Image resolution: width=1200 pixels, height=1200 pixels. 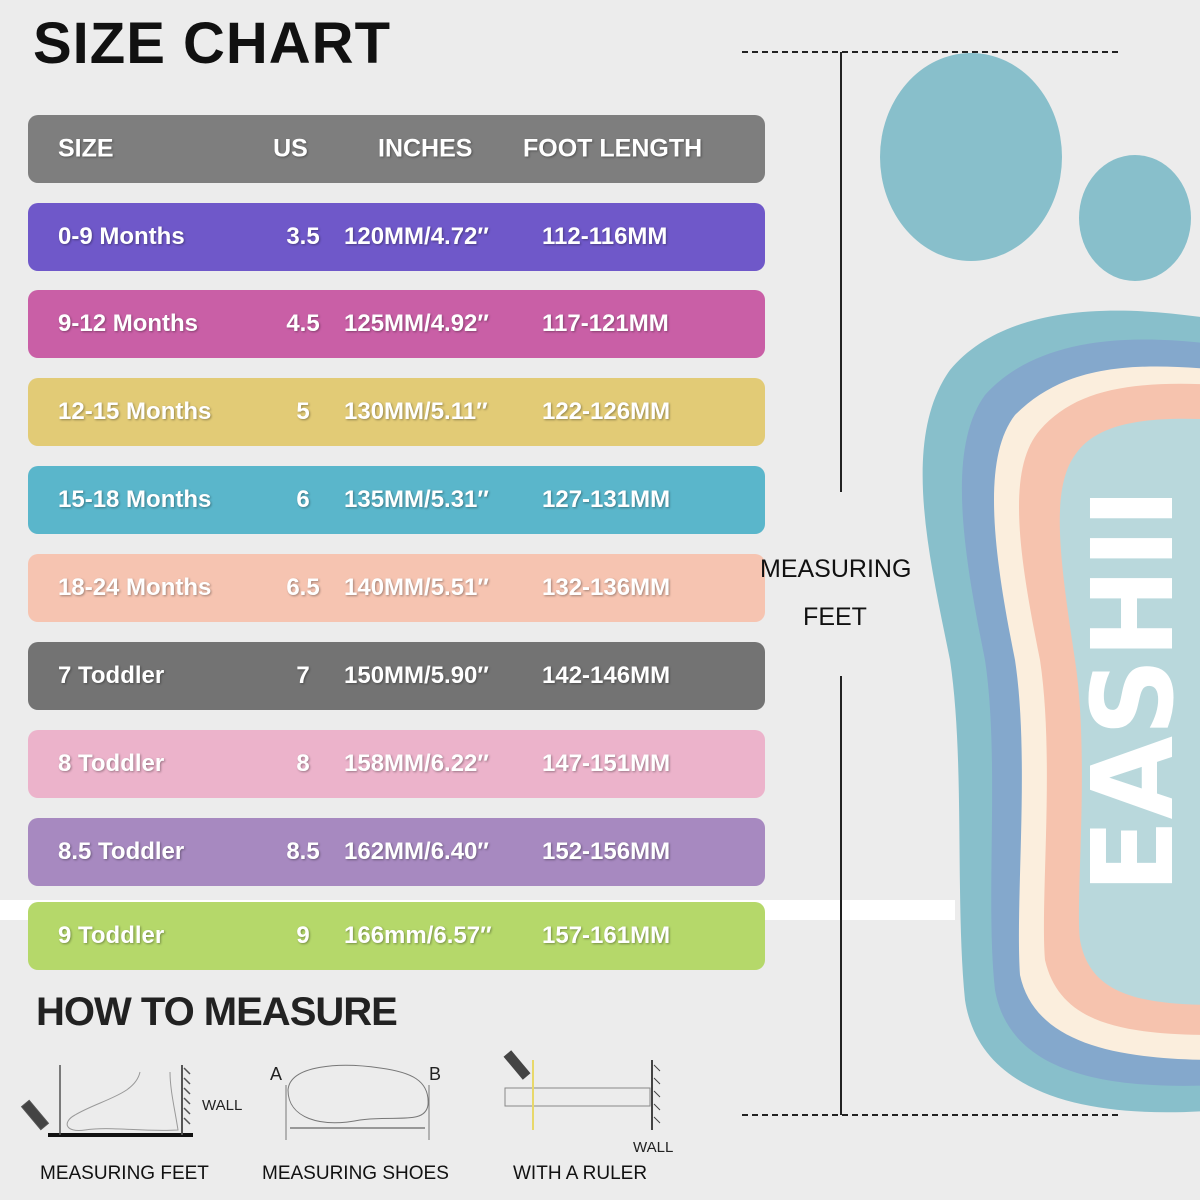 I want to click on measuring-label-line1: MEASURING, so click(x=836, y=569).